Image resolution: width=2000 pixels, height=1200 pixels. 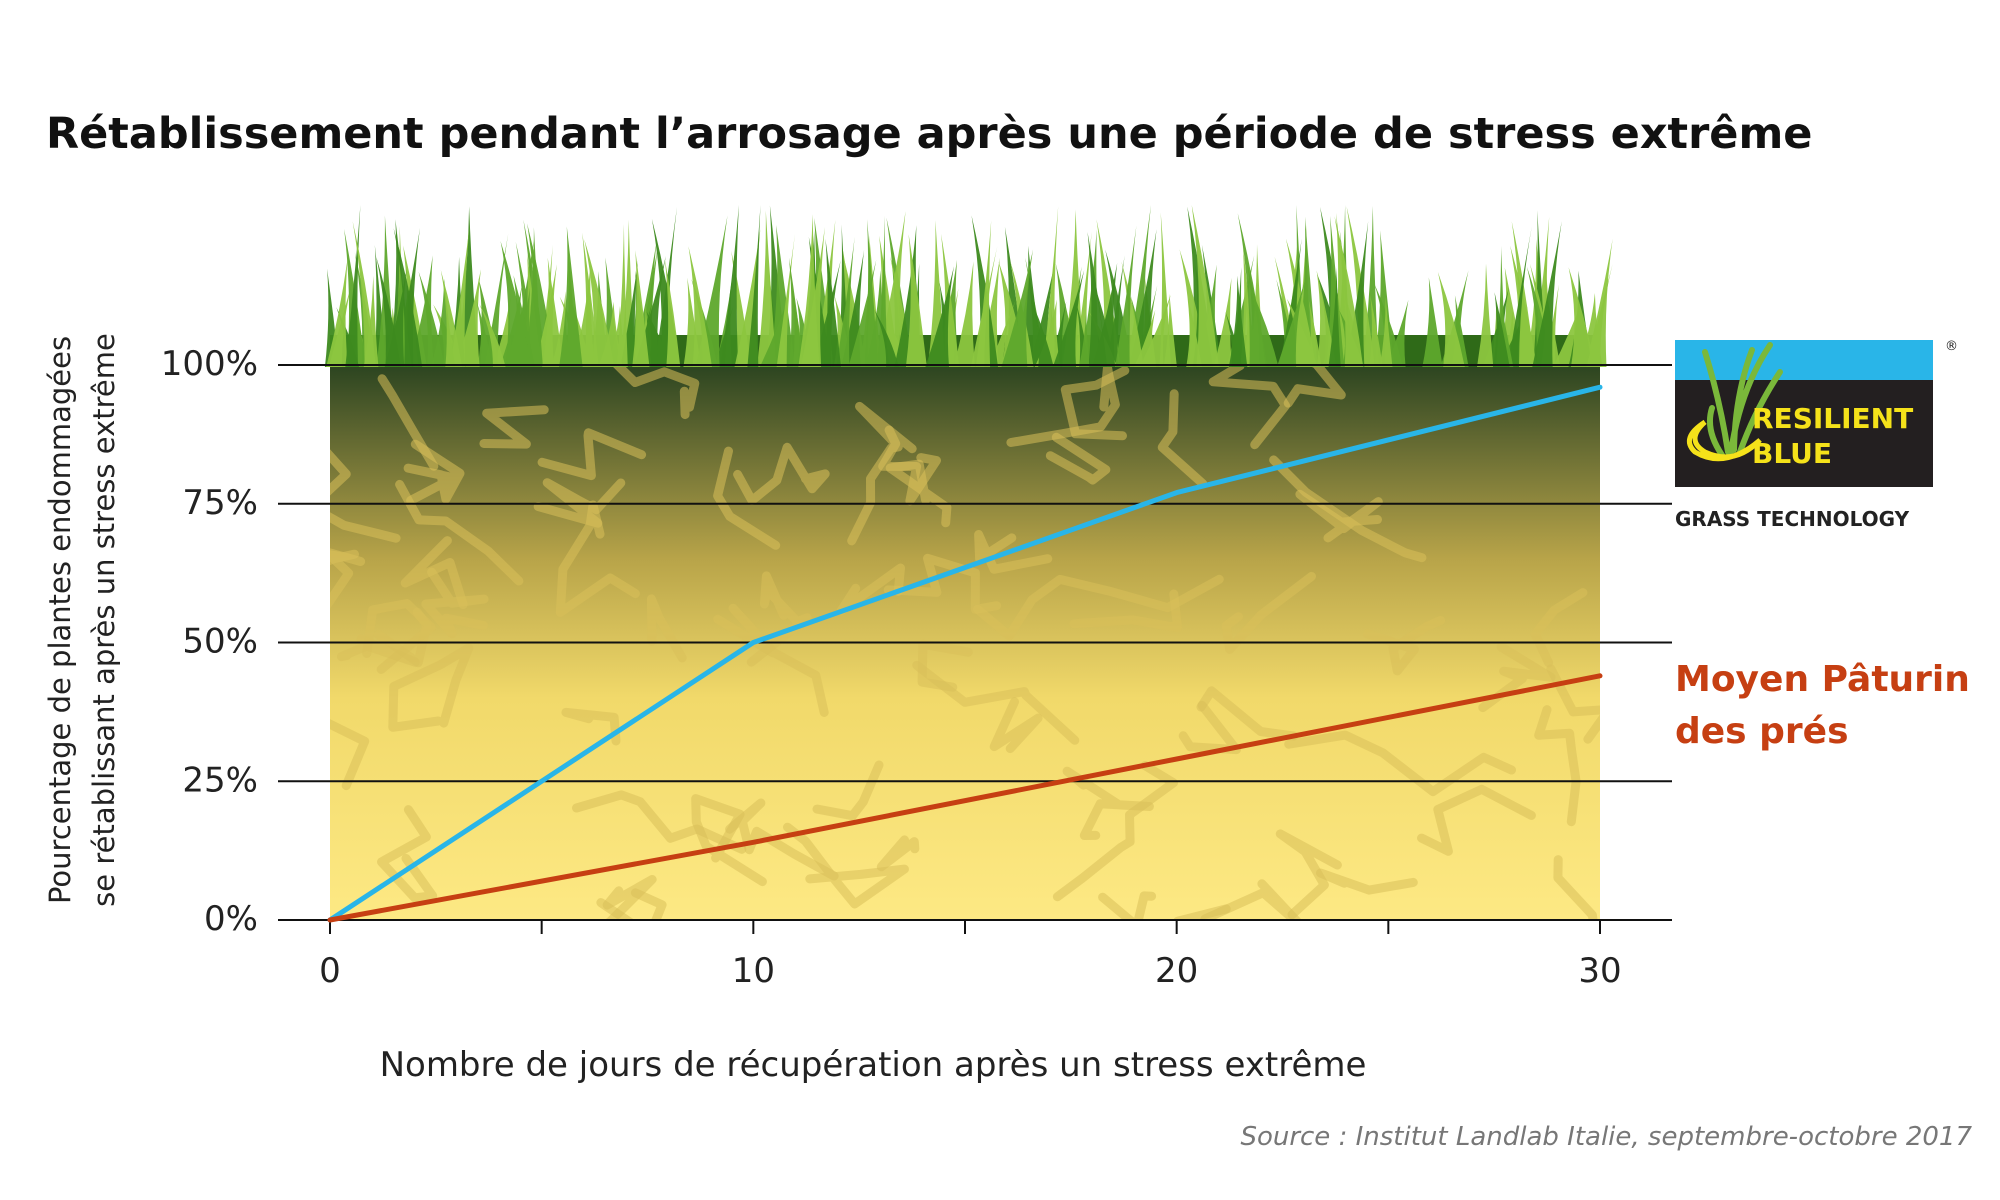 I want to click on grass-swoosh-icon, so click(x=1734, y=402).